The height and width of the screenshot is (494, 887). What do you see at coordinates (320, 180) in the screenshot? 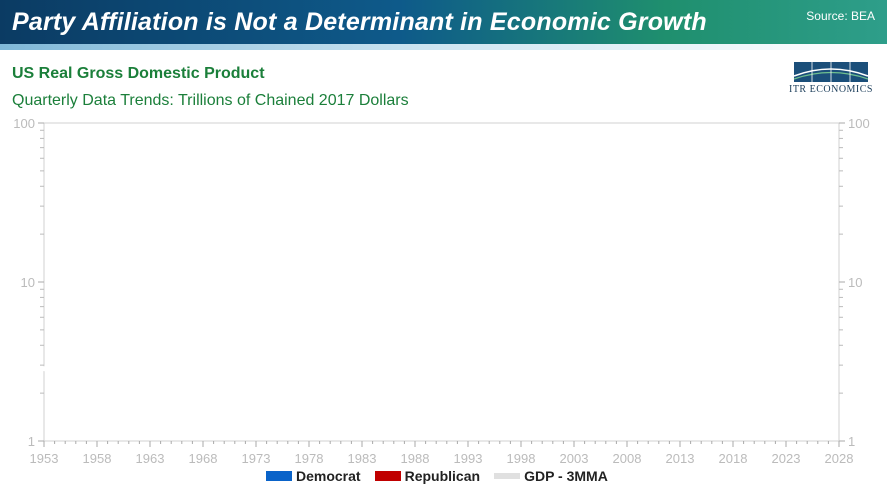
I see `admin-growth-3: 3.3%` at bounding box center [320, 180].